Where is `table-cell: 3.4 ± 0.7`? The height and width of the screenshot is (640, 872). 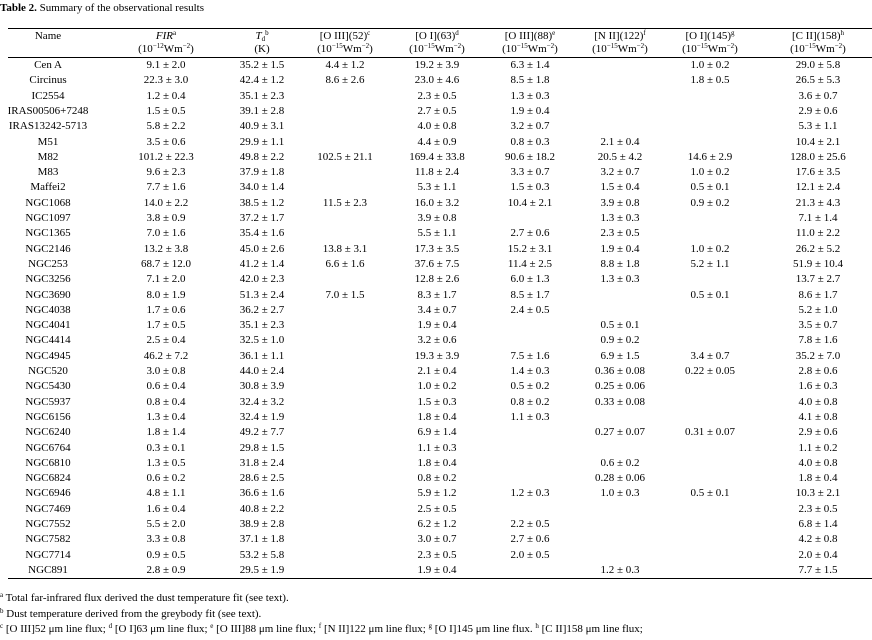 table-cell: 3.4 ± 0.7 is located at coordinates (437, 309).